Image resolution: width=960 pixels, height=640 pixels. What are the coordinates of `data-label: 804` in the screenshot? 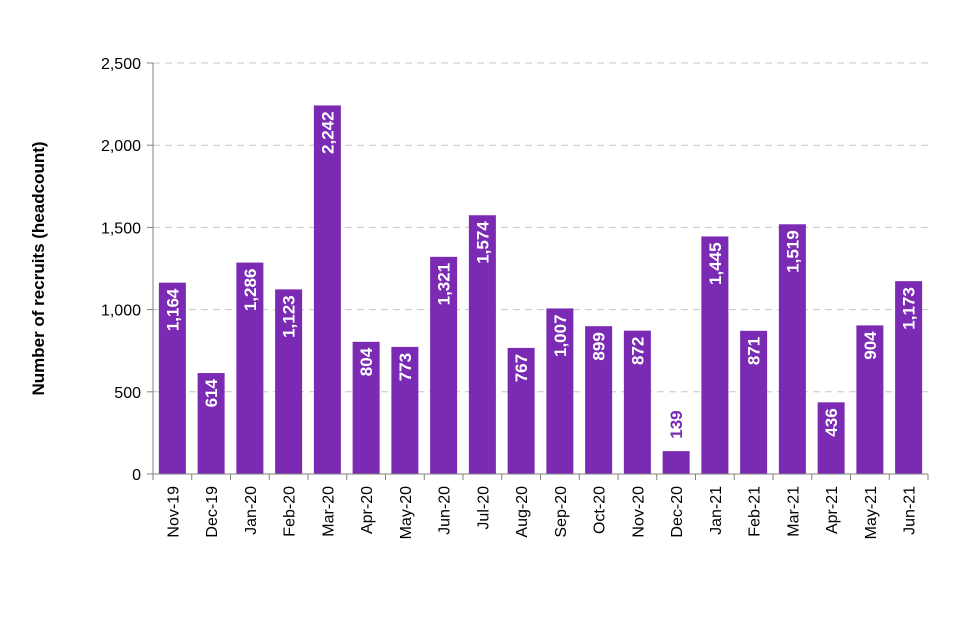 It's located at (366, 361).